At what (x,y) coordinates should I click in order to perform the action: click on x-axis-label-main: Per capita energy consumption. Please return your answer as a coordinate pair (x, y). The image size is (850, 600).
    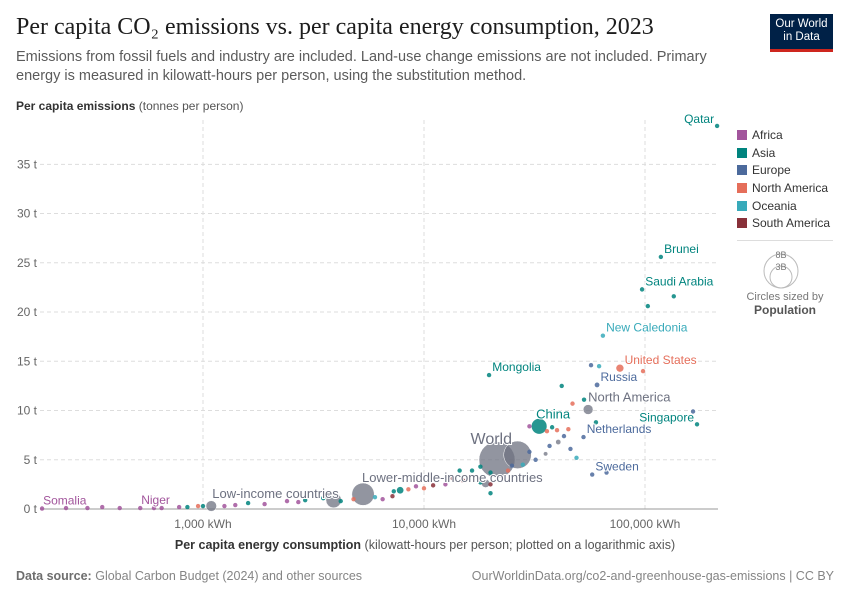
    Looking at the image, I should click on (268, 545).